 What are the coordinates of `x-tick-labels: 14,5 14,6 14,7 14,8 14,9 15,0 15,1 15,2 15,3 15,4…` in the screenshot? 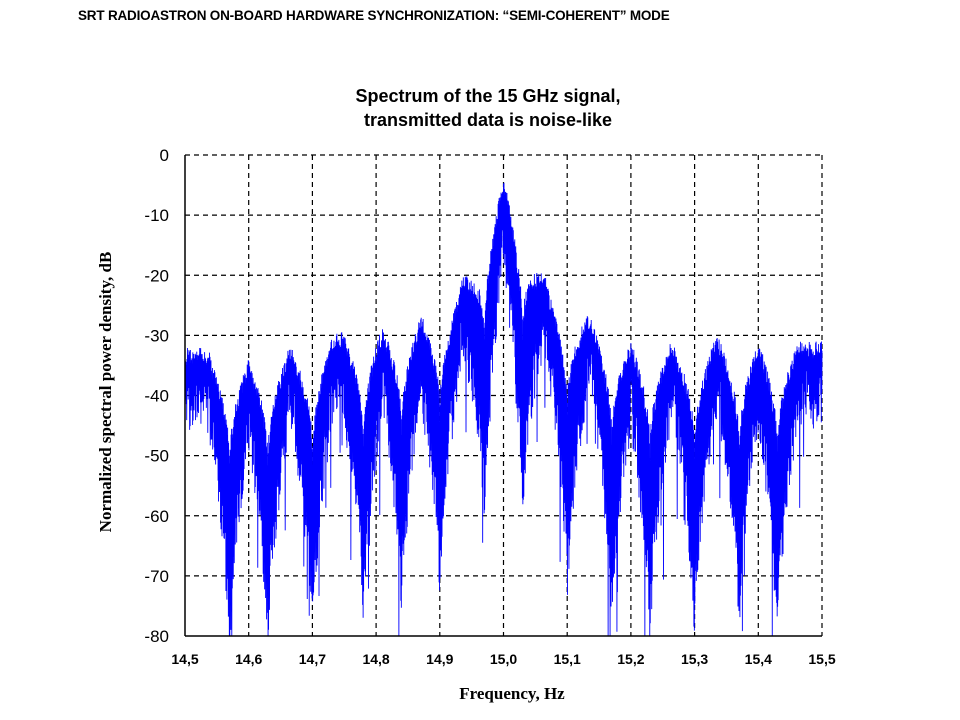 It's located at (503, 659).